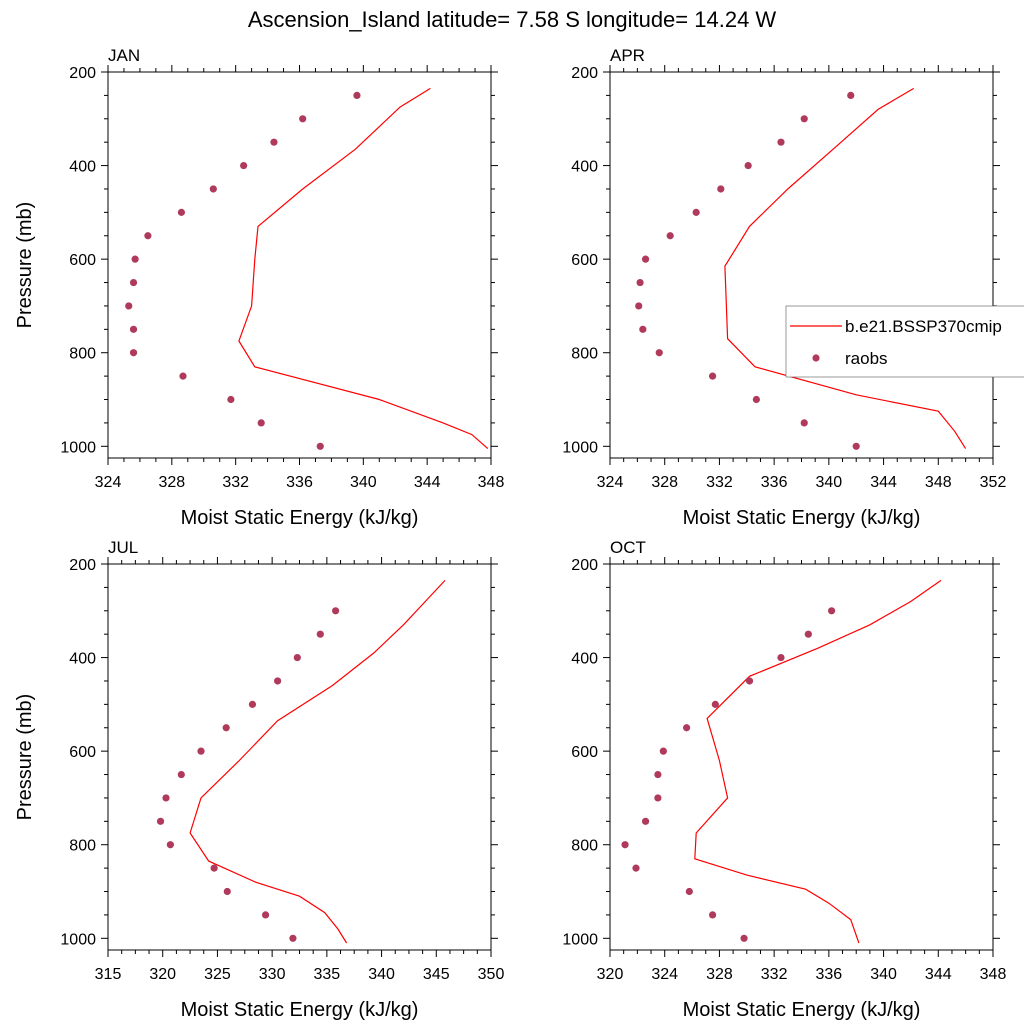 This screenshot has width=1024, height=1024. Describe the element at coordinates (866, 358) in the screenshot. I see `legend-raobs-label: raobs` at that location.